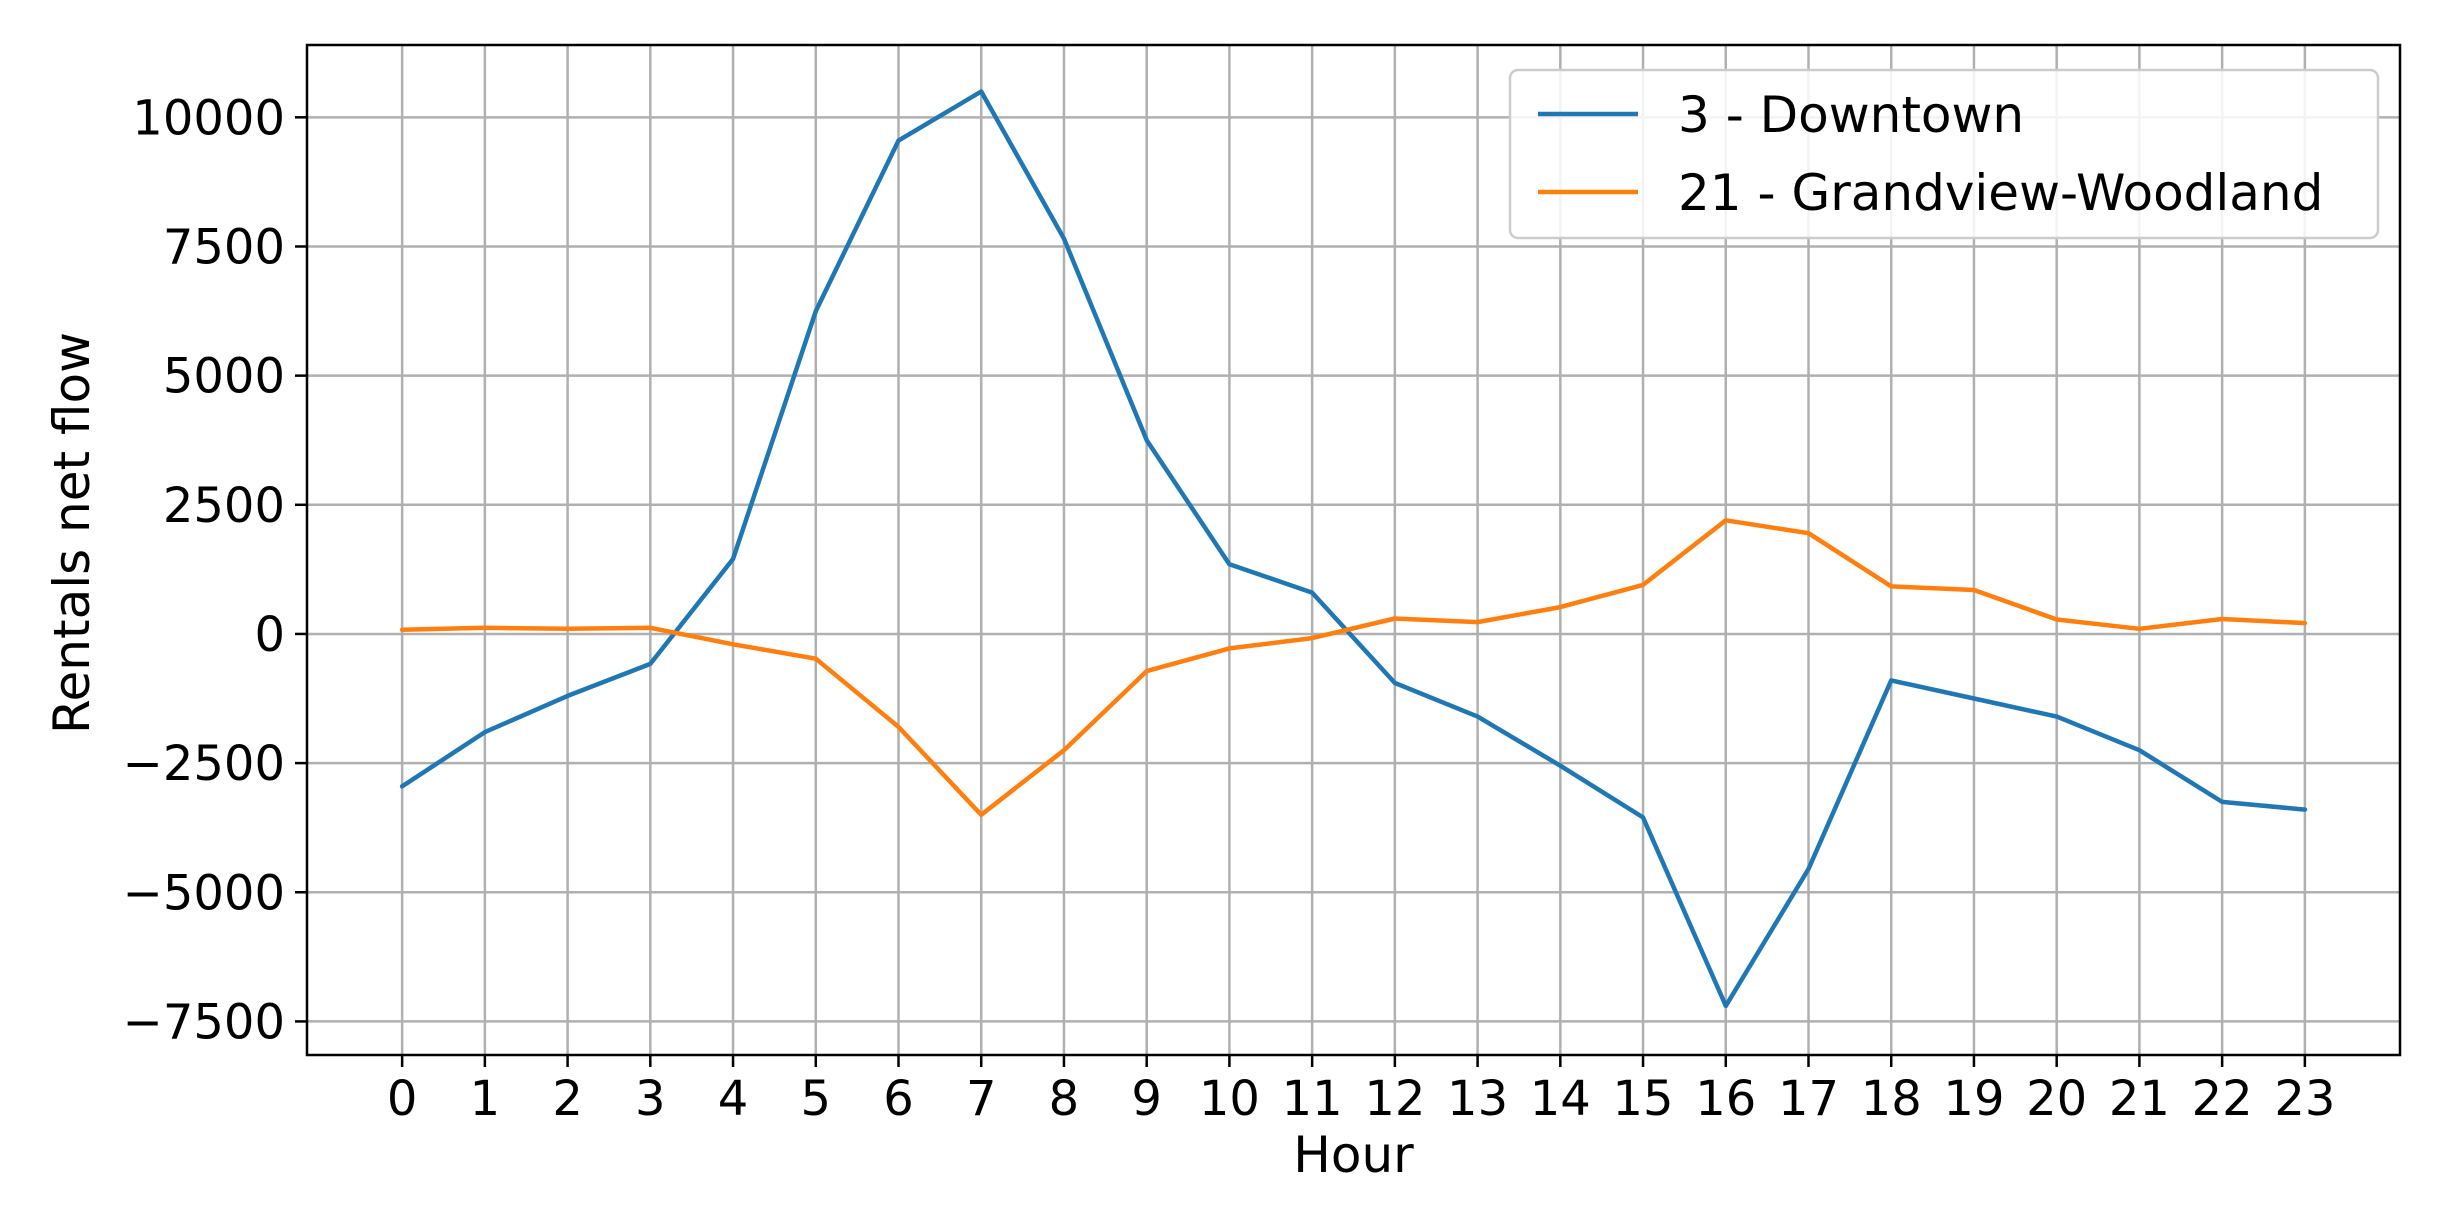  Describe the element at coordinates (1353, 1155) in the screenshot. I see `x-axis-label: Hour` at that location.